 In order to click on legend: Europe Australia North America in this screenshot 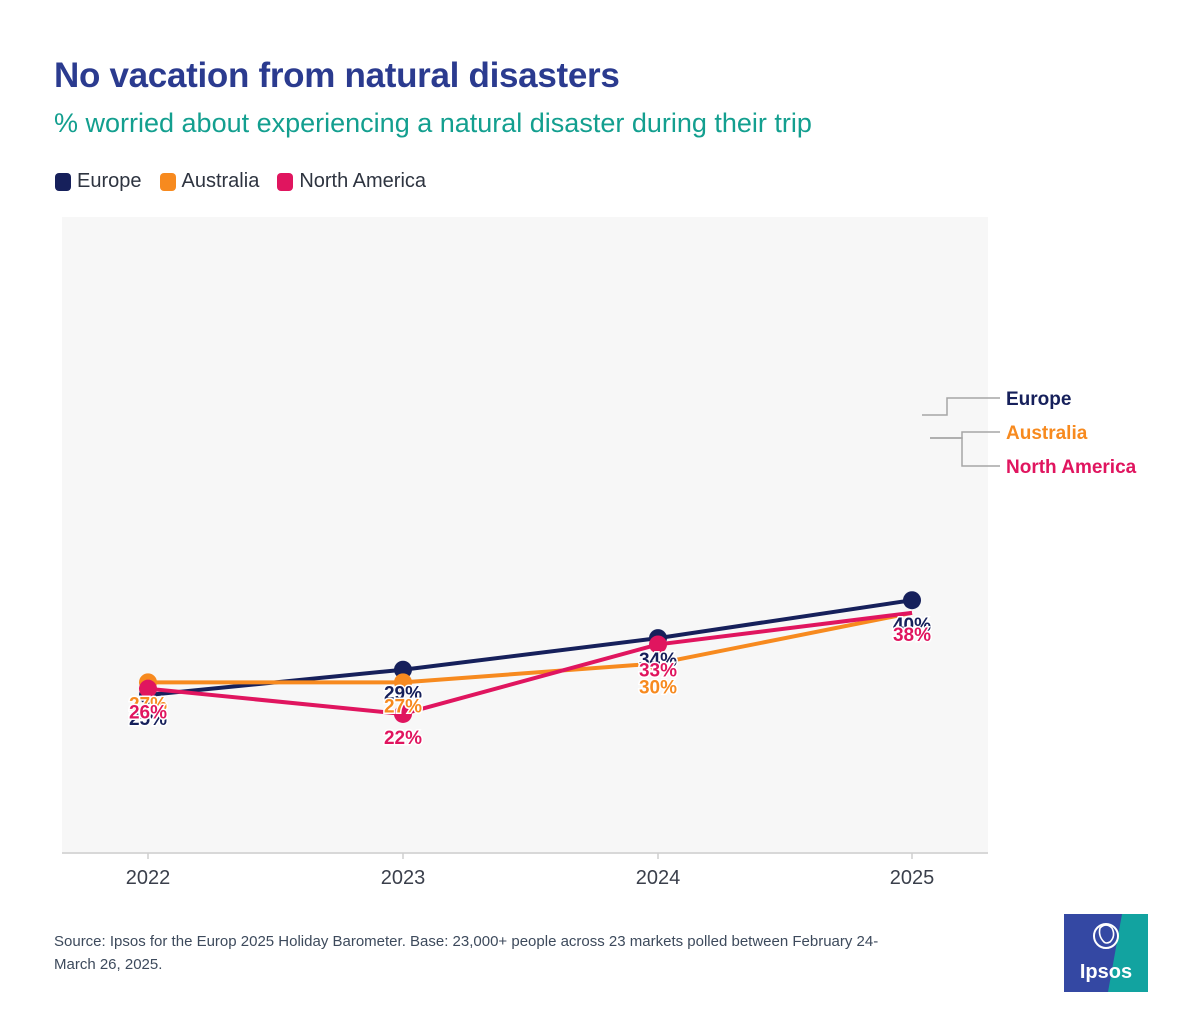, I will do `click(240, 181)`.